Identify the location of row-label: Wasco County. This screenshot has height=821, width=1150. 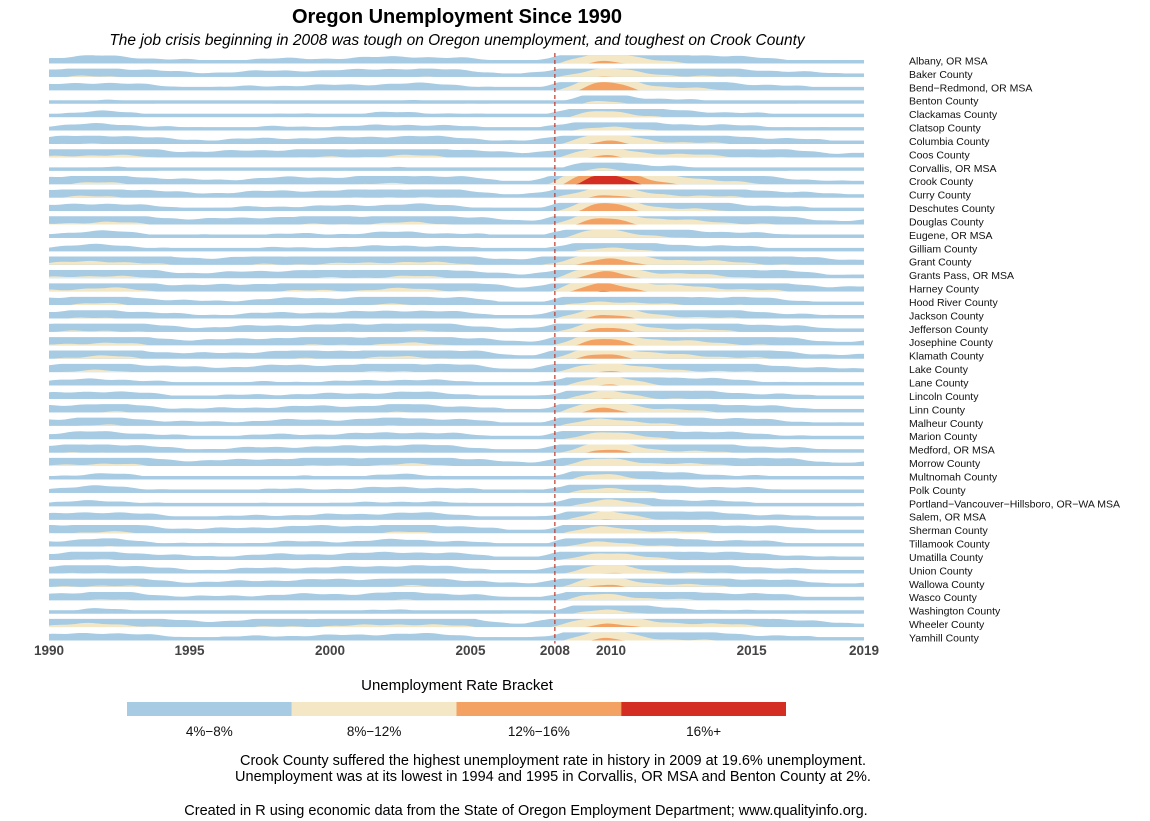
(943, 598).